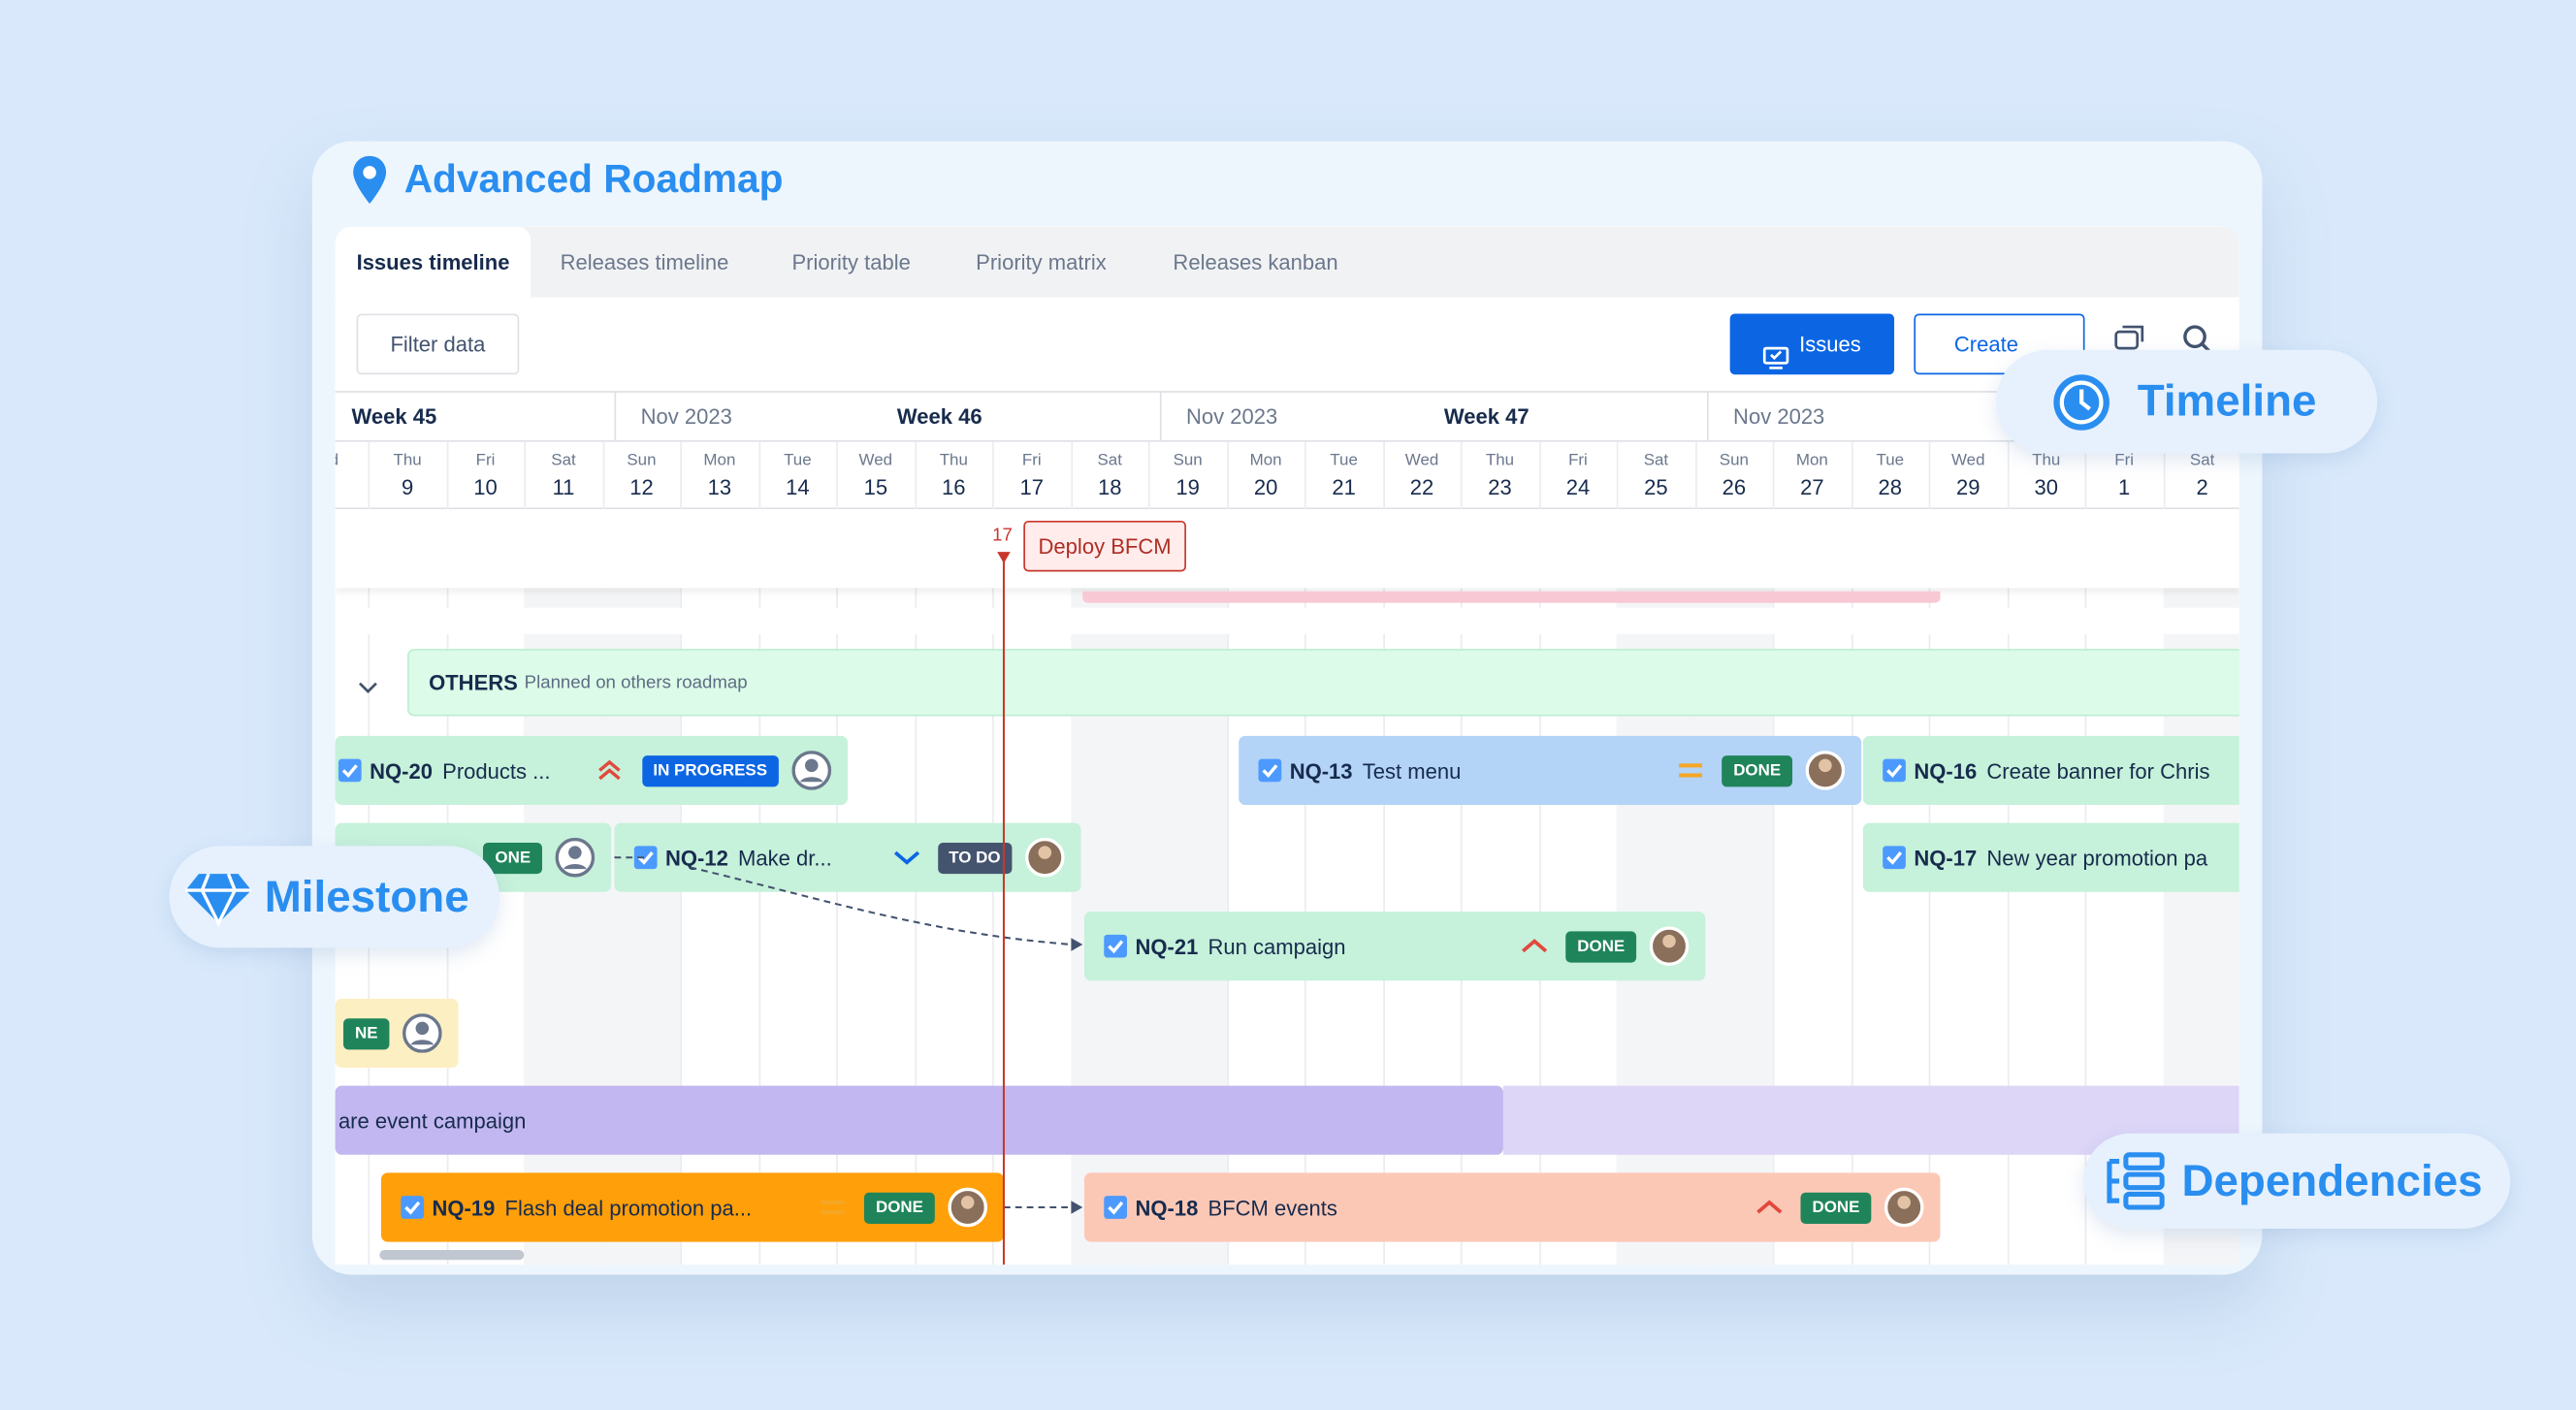 This screenshot has height=1410, width=2576. Describe the element at coordinates (1321, 771) in the screenshot. I see `issue-key: NQ-13` at that location.